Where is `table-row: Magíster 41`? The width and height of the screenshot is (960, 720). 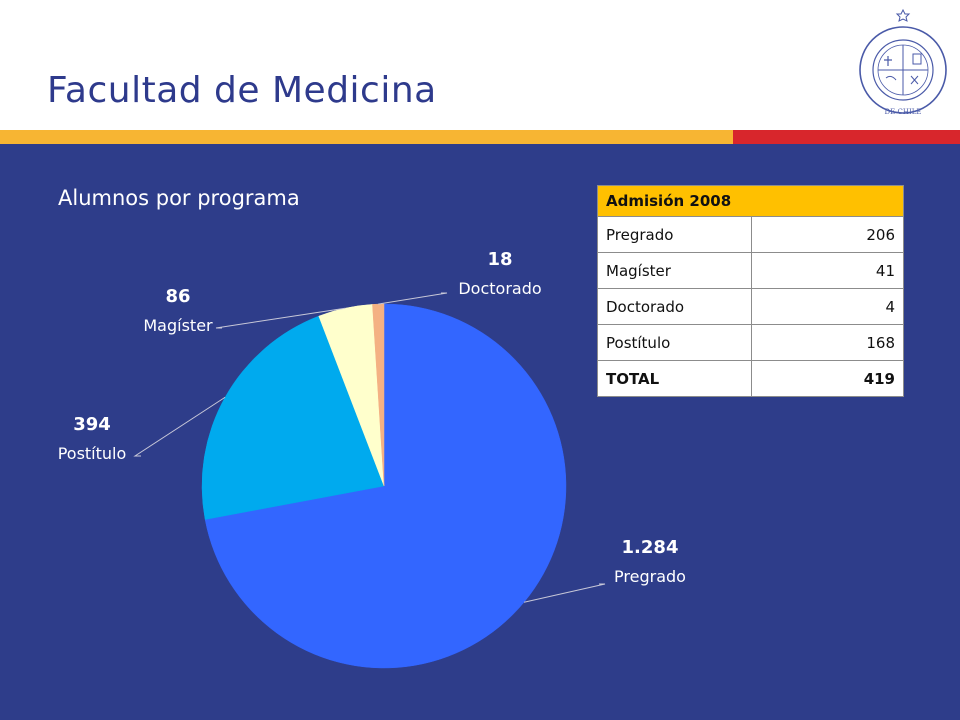 table-row: Magíster 41 is located at coordinates (750, 270).